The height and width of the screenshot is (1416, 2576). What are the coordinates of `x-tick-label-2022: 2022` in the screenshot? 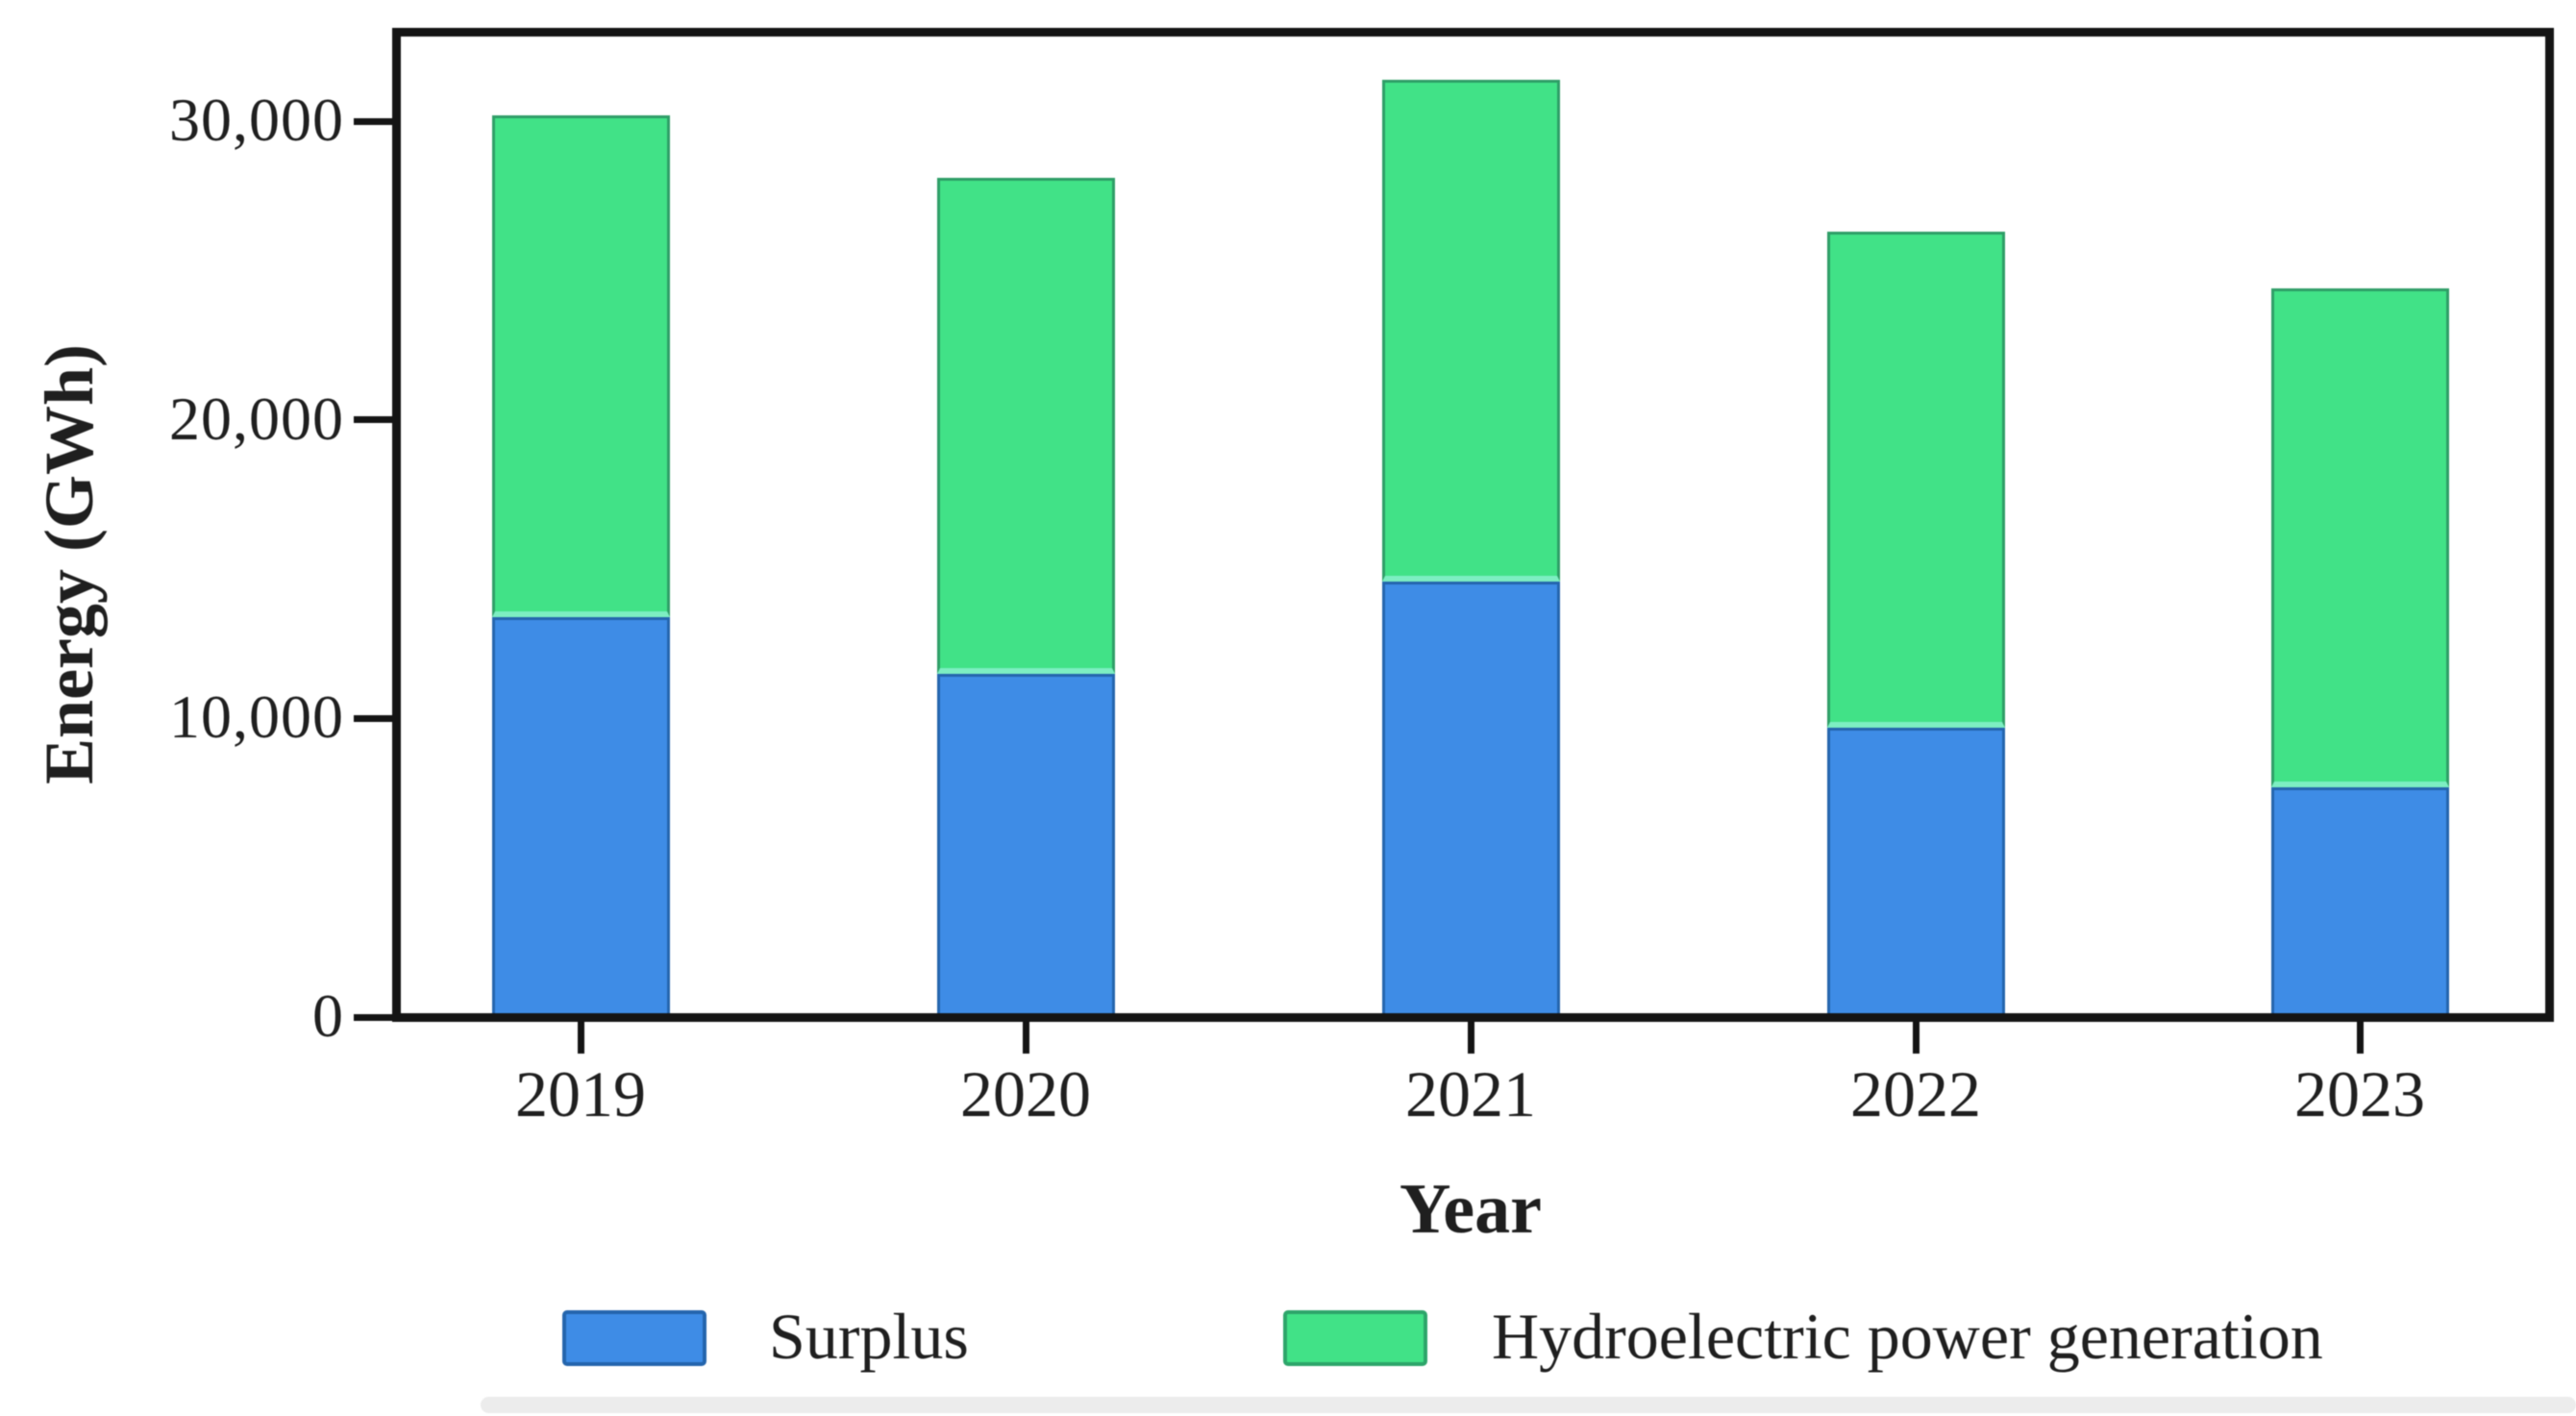 It's located at (1915, 1093).